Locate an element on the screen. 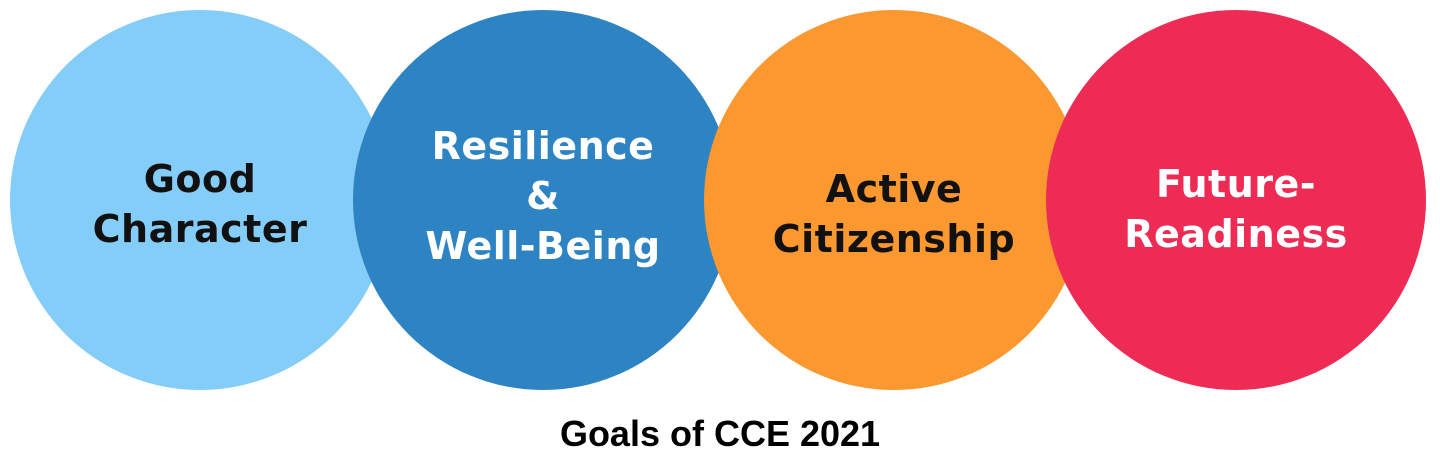 This screenshot has height=466, width=1440. goal-label-line: Character is located at coordinates (200, 229).